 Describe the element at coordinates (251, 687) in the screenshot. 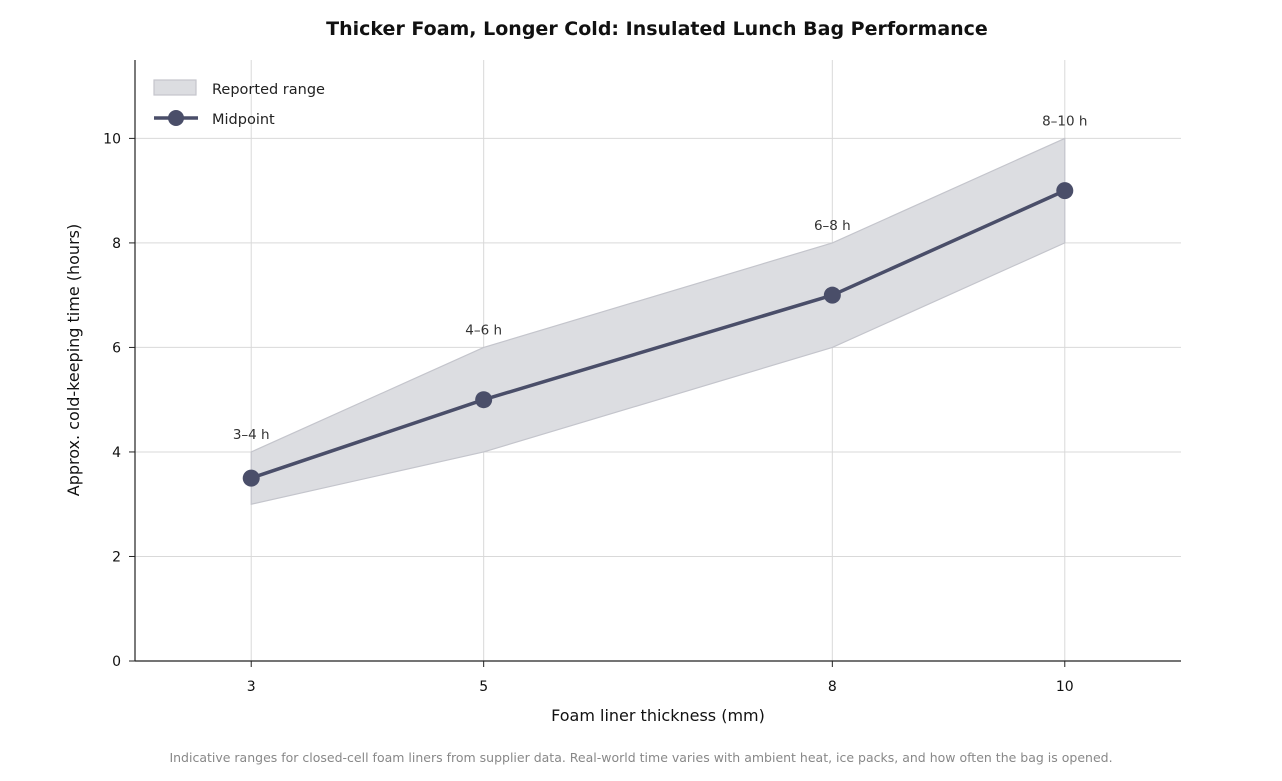

I see `x-tick-label: 3` at that location.